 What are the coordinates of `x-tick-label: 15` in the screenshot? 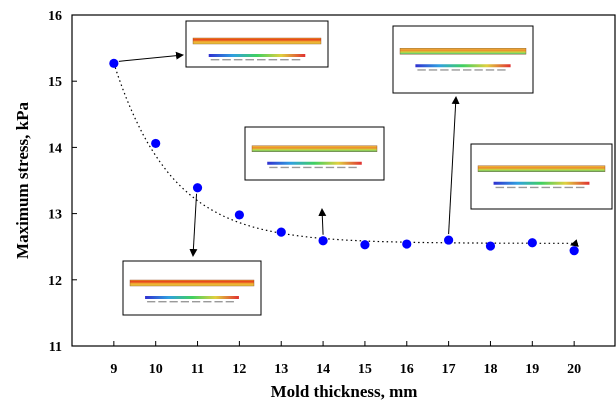 It's located at (365, 369).